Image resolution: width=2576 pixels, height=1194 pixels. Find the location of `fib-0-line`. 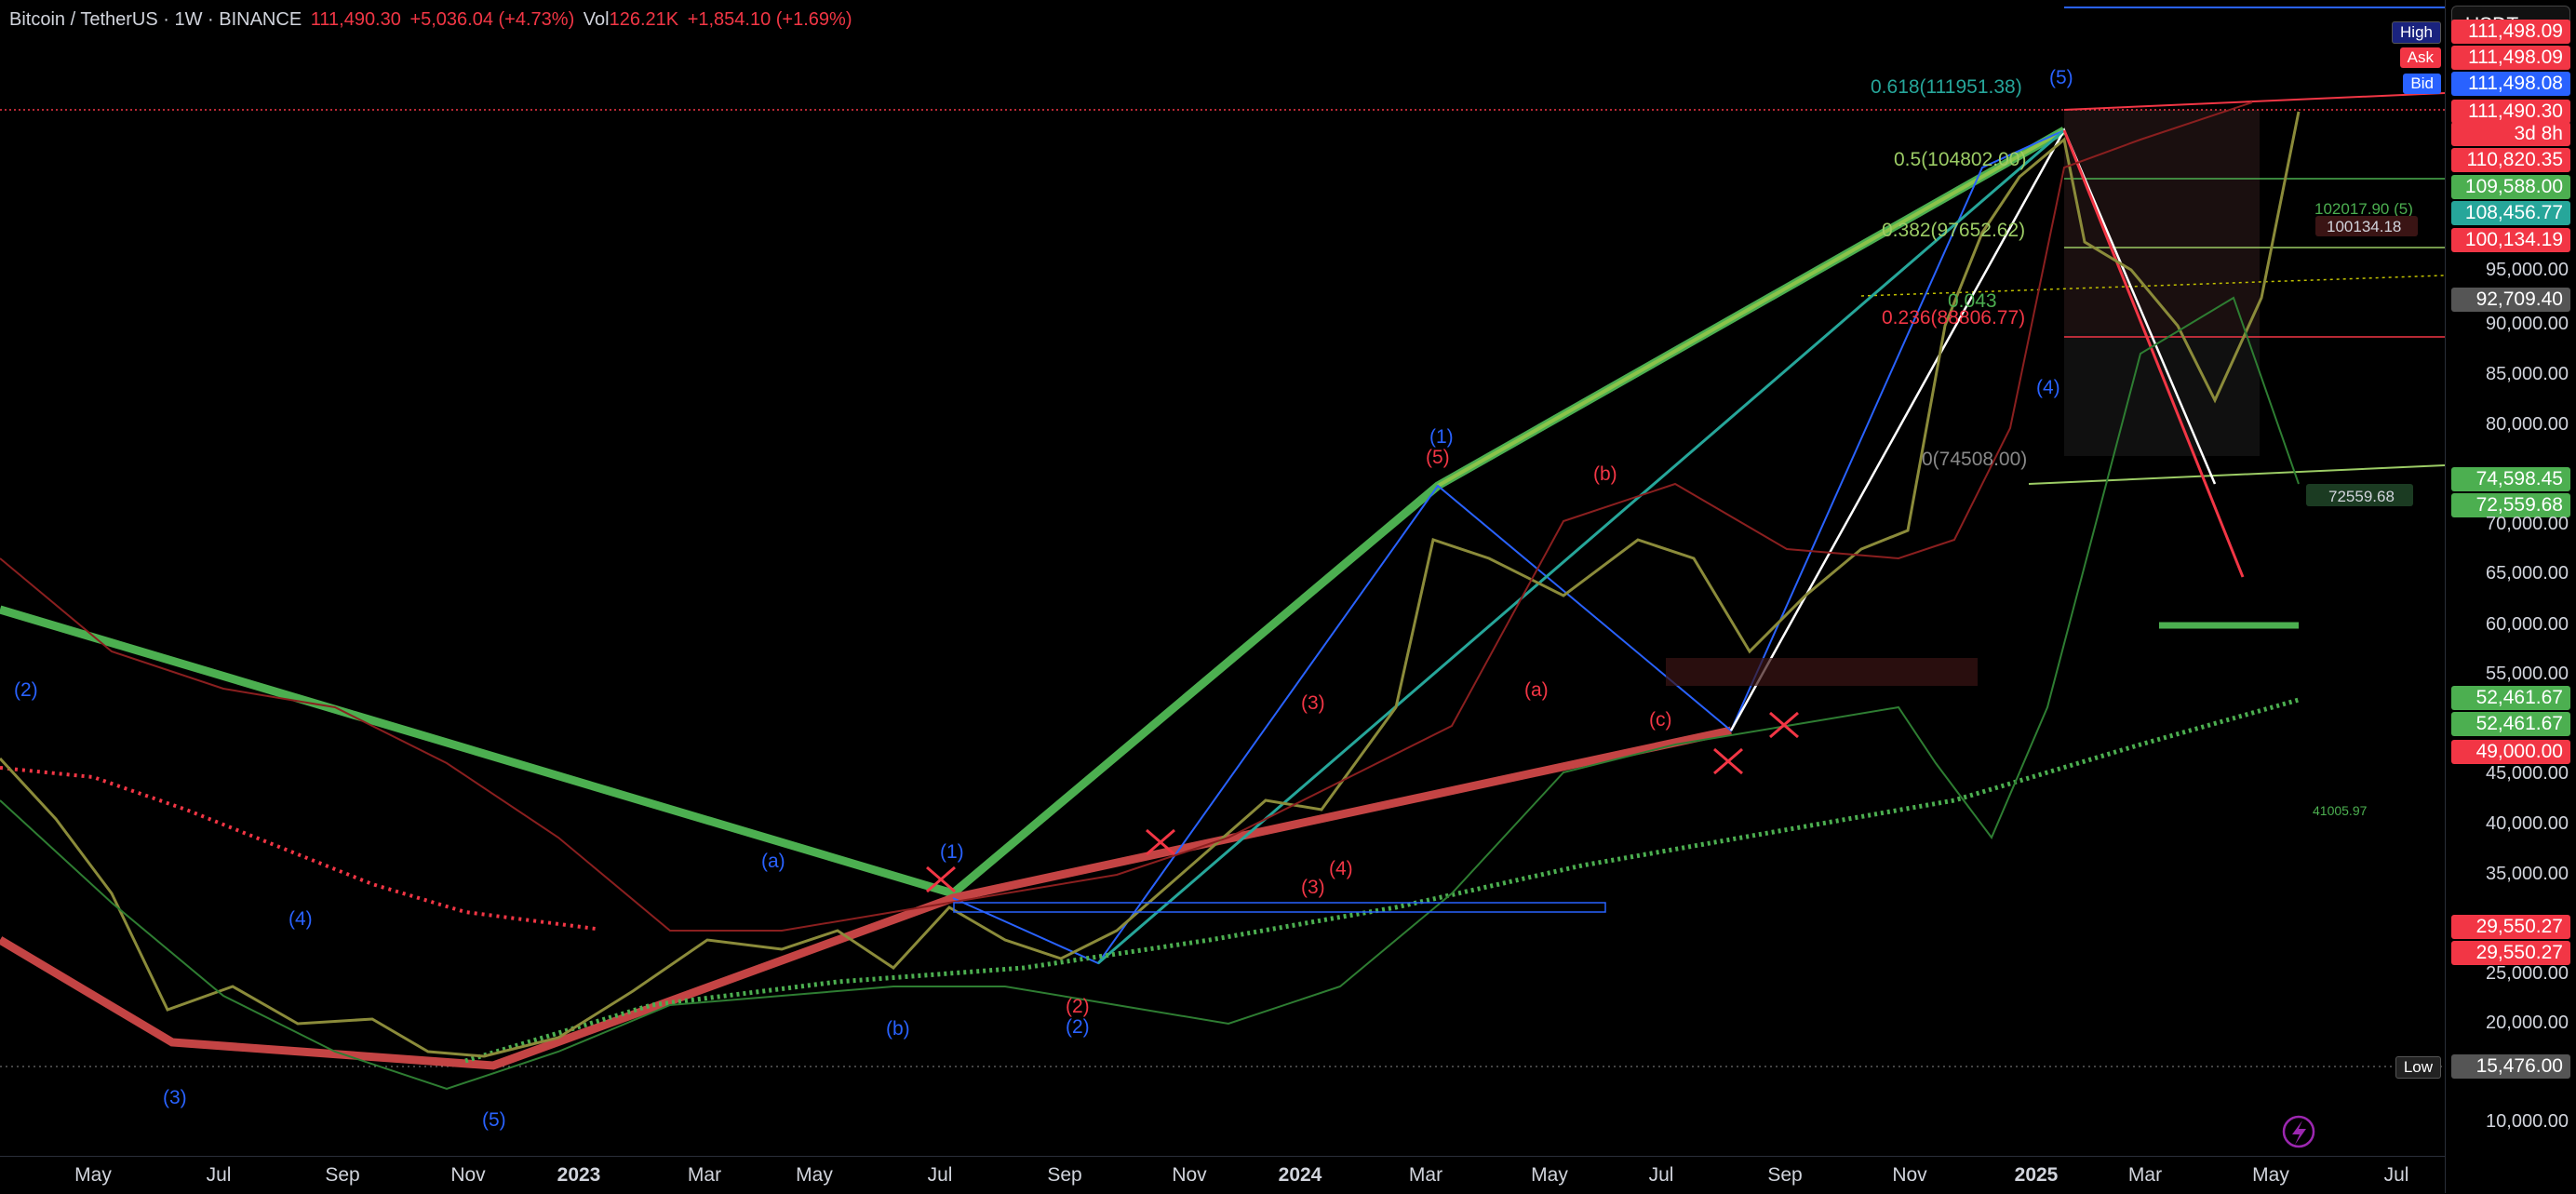

fib-0-line is located at coordinates (2236, 475).